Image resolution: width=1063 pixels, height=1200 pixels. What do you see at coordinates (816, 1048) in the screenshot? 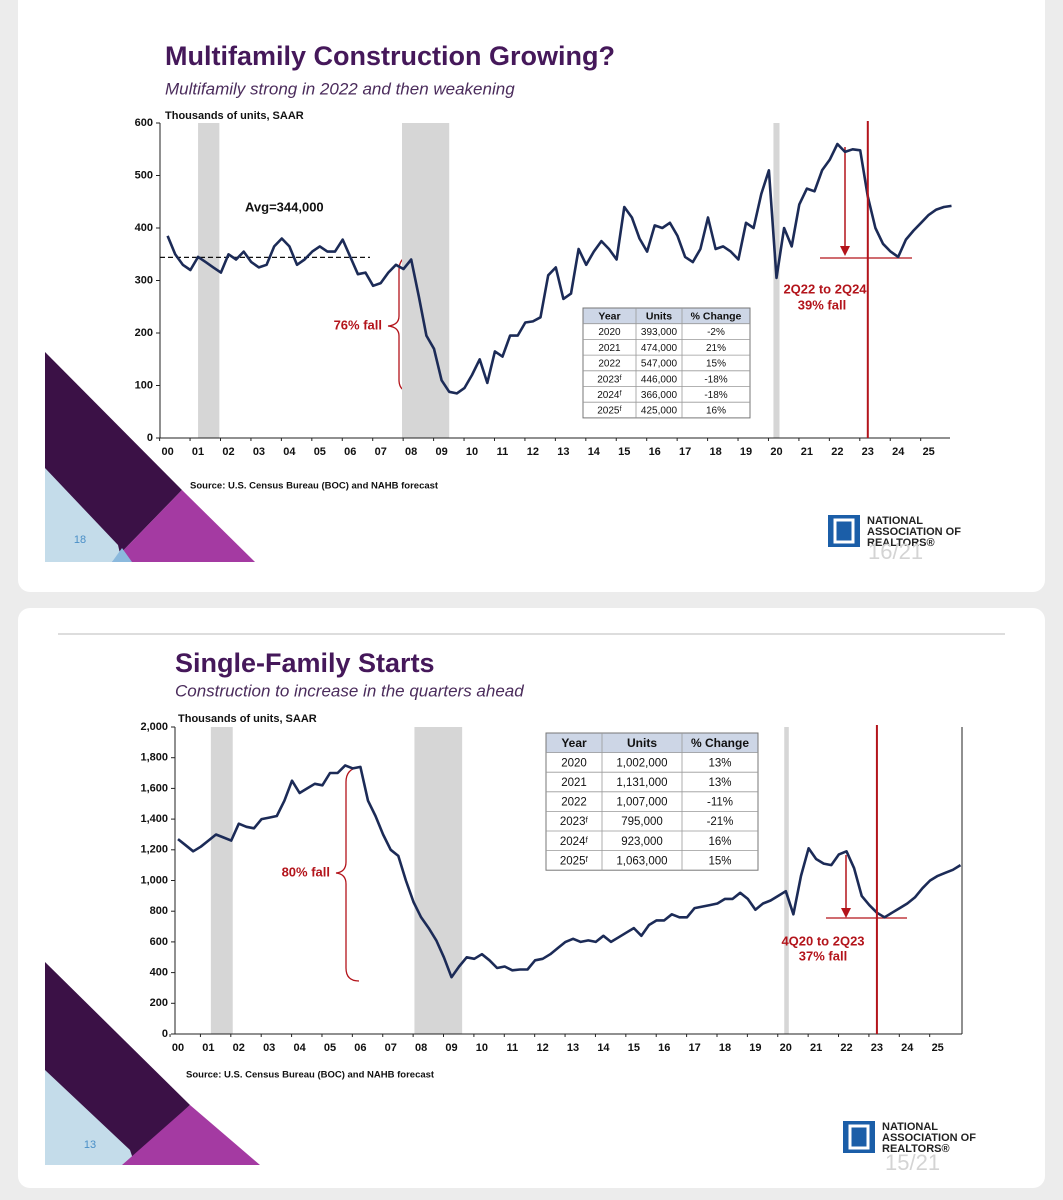
I see `x-tick-label: 21` at bounding box center [816, 1048].